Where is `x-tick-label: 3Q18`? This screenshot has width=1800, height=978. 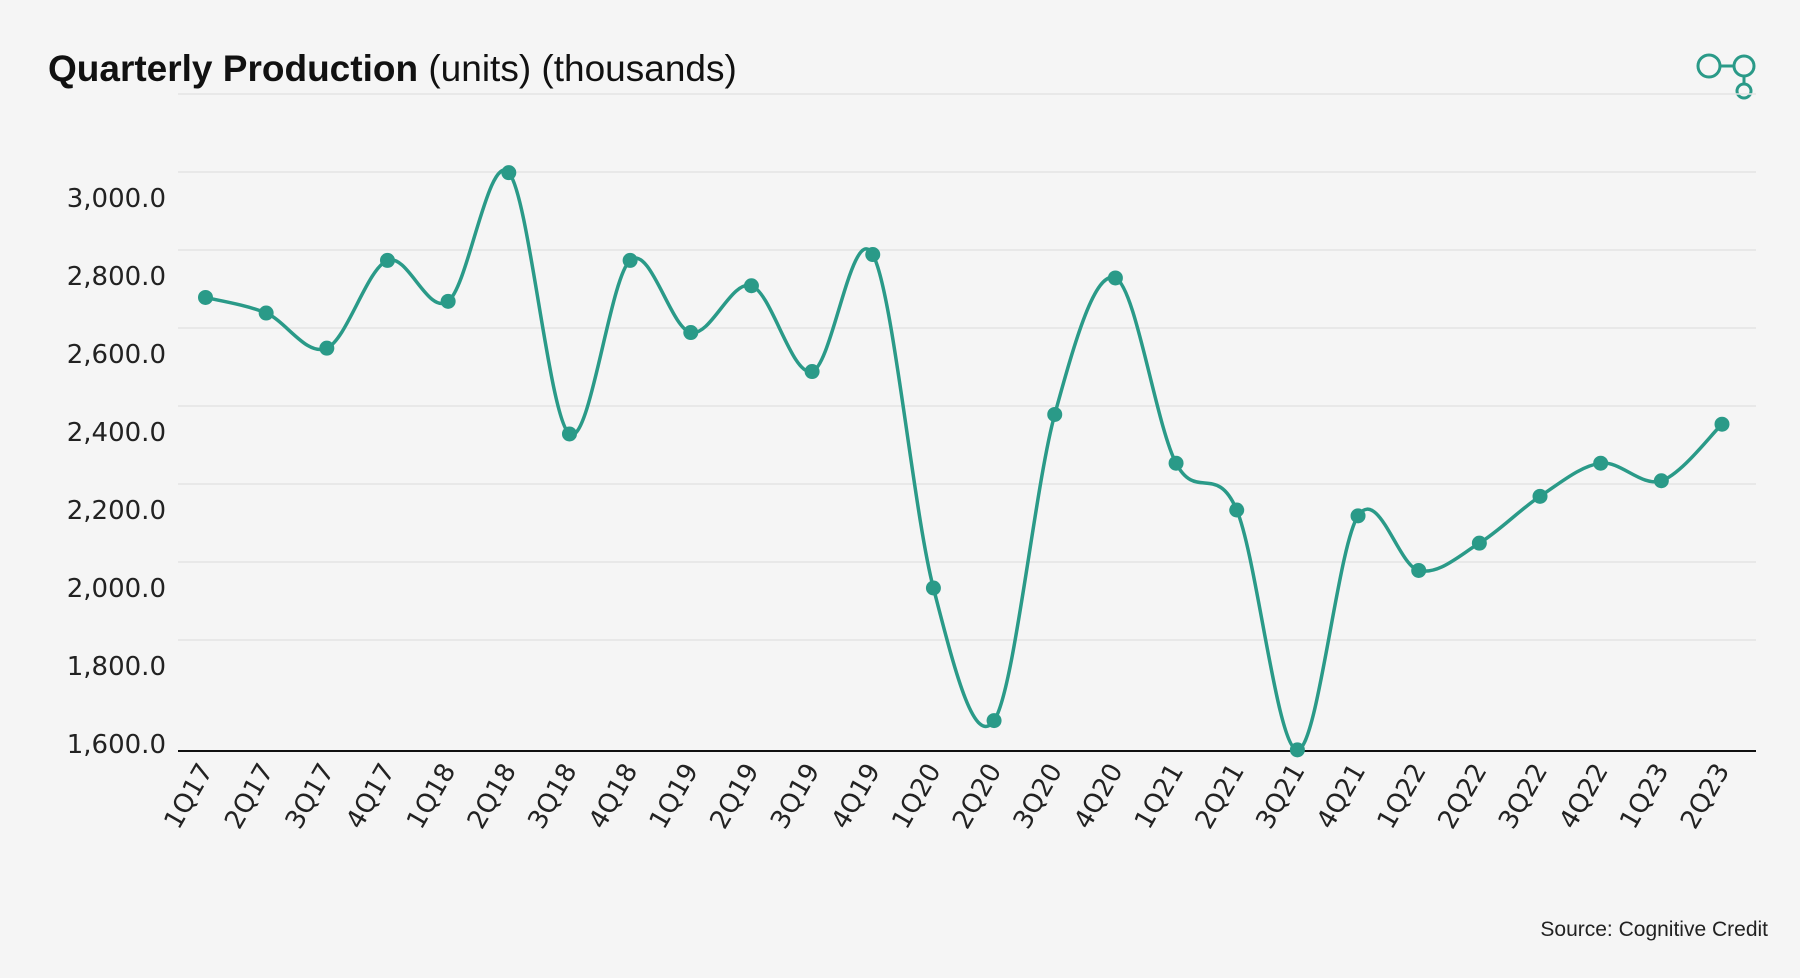 x-tick-label: 3Q18 is located at coordinates (552, 797).